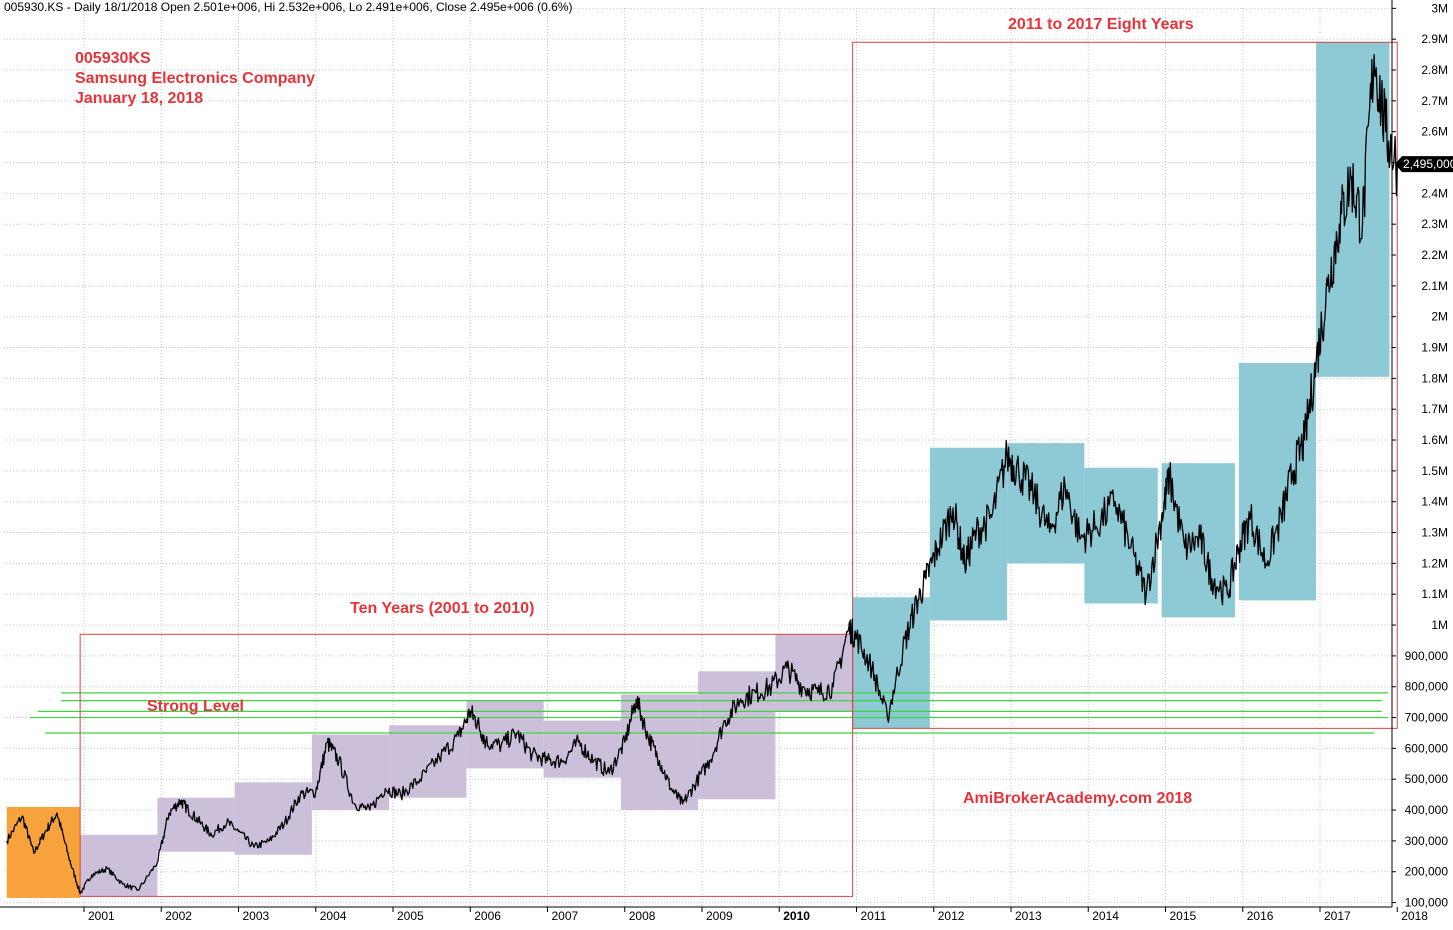 The image size is (1453, 930). Describe the element at coordinates (1427, 841) in the screenshot. I see `y-tick-label: 300,000` at that location.